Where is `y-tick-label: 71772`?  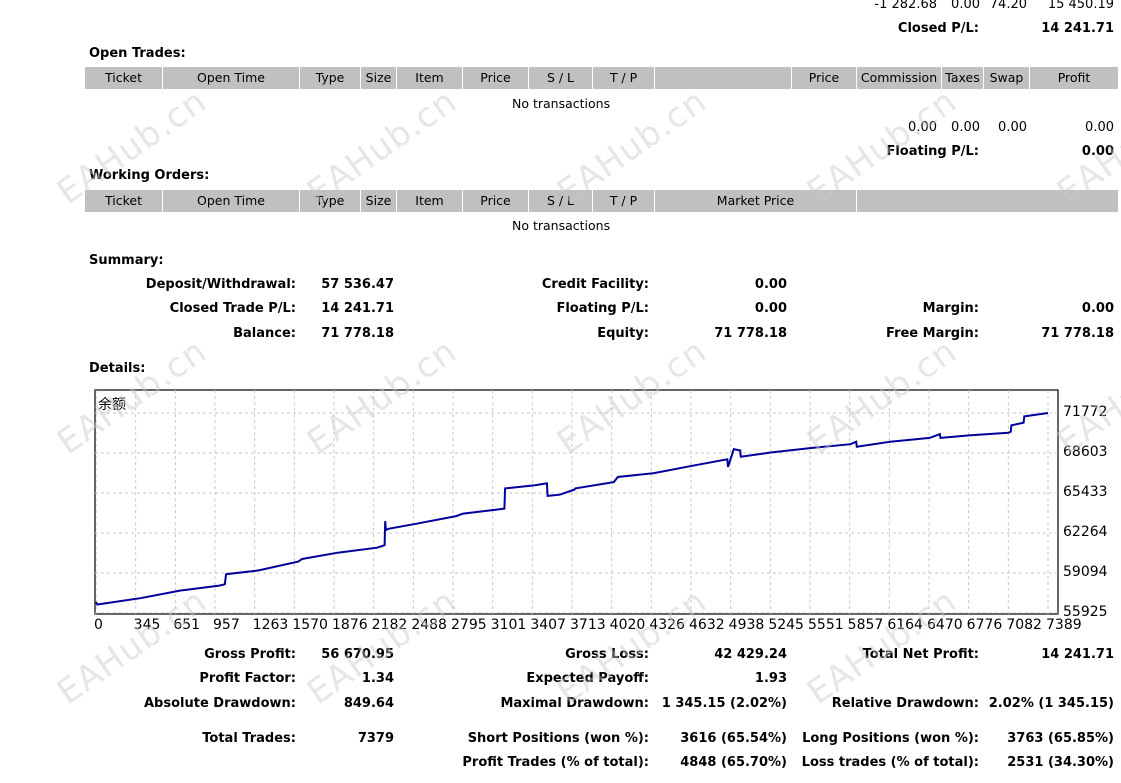
y-tick-label: 71772 is located at coordinates (1085, 412).